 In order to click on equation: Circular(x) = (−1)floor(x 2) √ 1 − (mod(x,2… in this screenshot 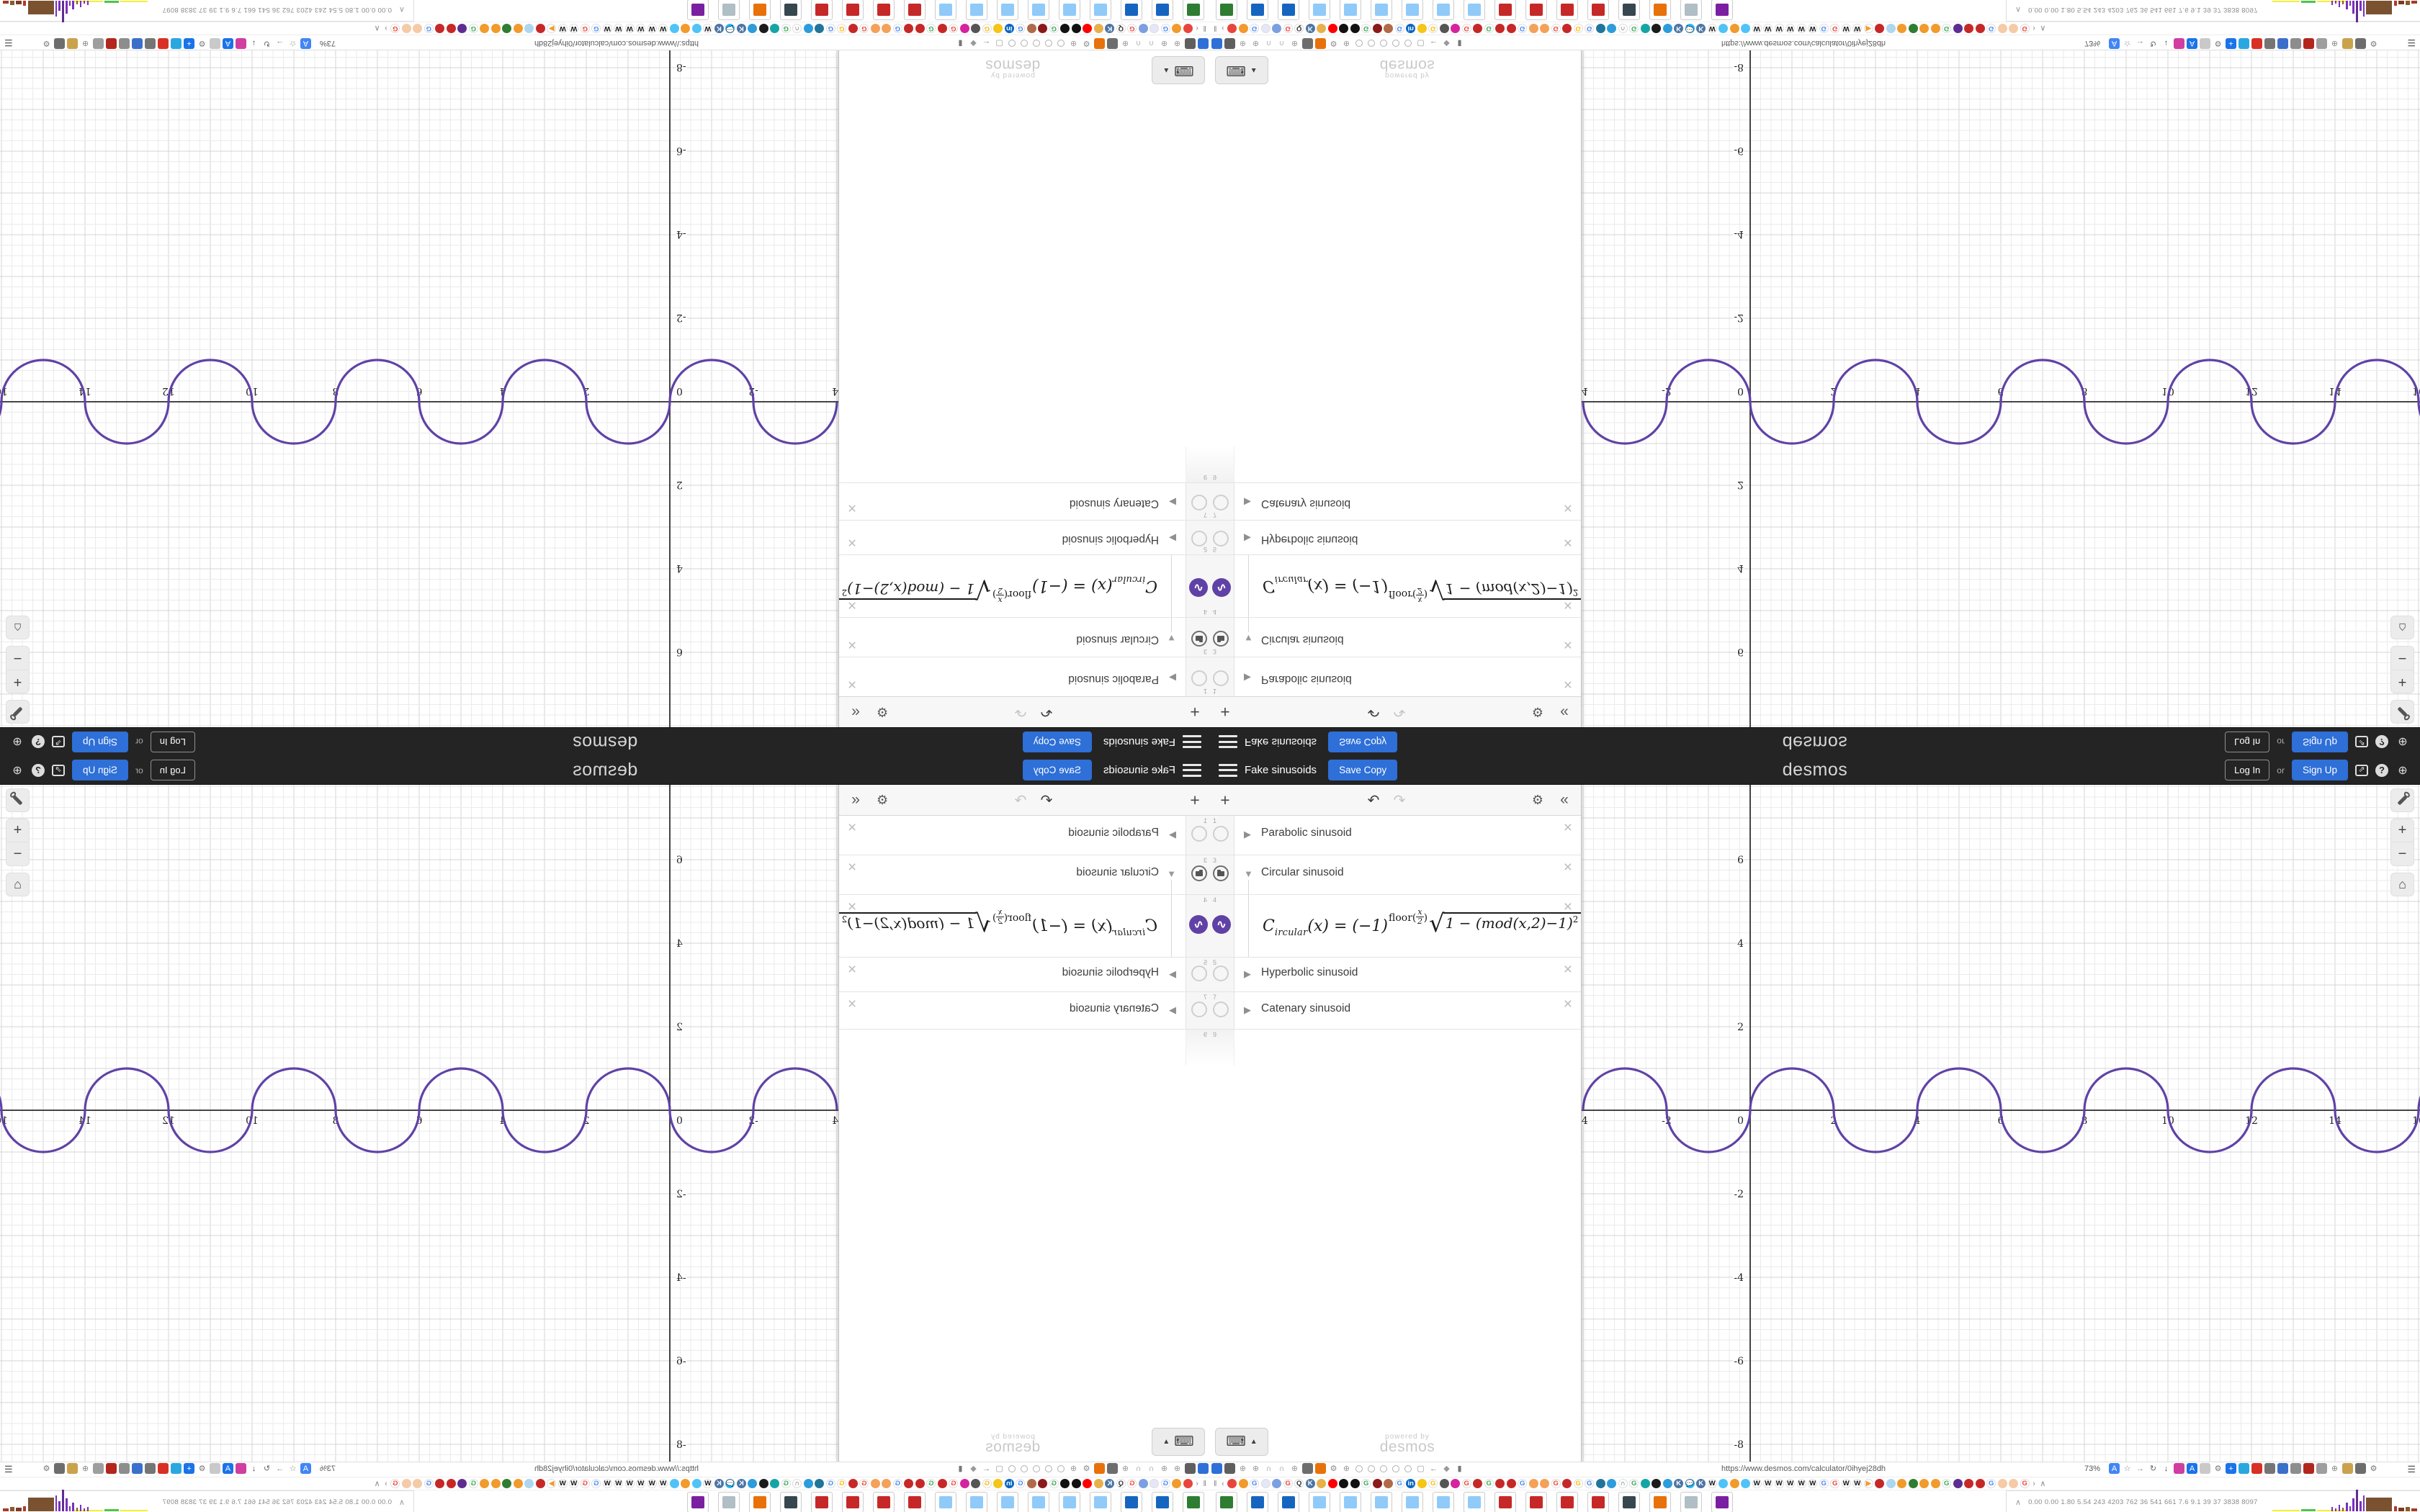, I will do `click(998, 589)`.